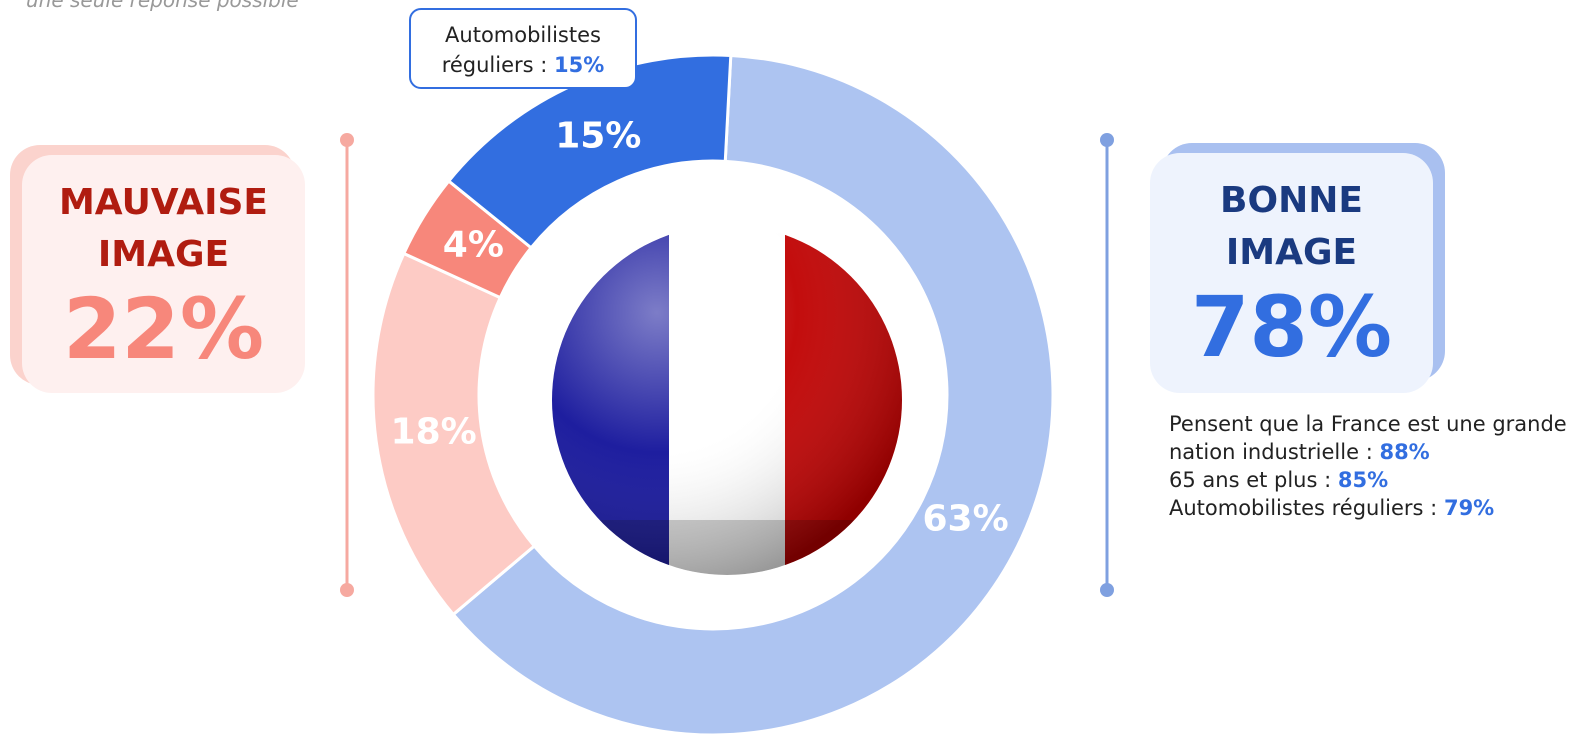 The height and width of the screenshot is (742, 1588). Describe the element at coordinates (1363, 480) in the screenshot. I see `note-value: 85%` at that location.